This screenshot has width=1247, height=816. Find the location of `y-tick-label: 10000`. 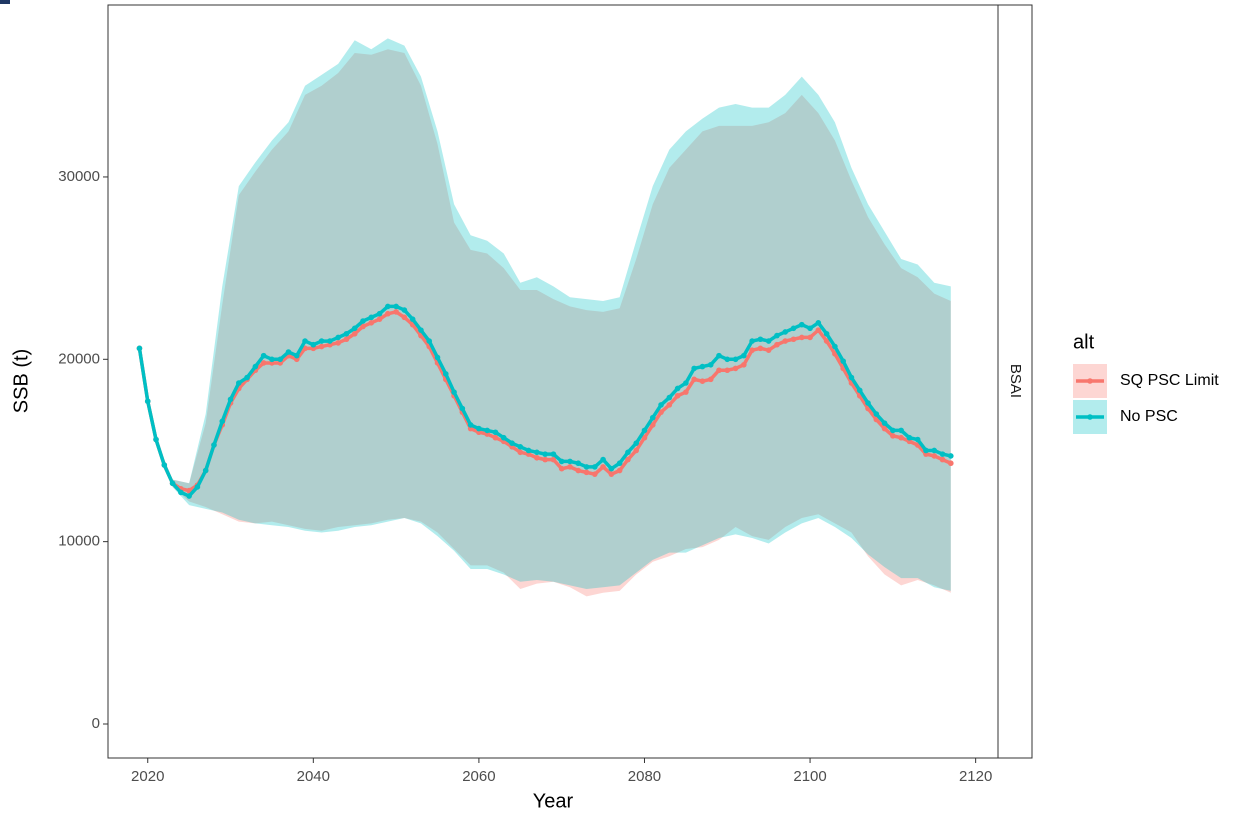

y-tick-label: 10000 is located at coordinates (79, 541).